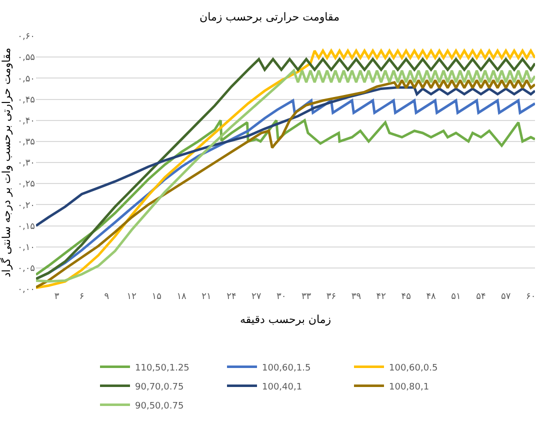  Describe the element at coordinates (162, 368) in the screenshot. I see `legend-label: 110,50,1.25` at that location.